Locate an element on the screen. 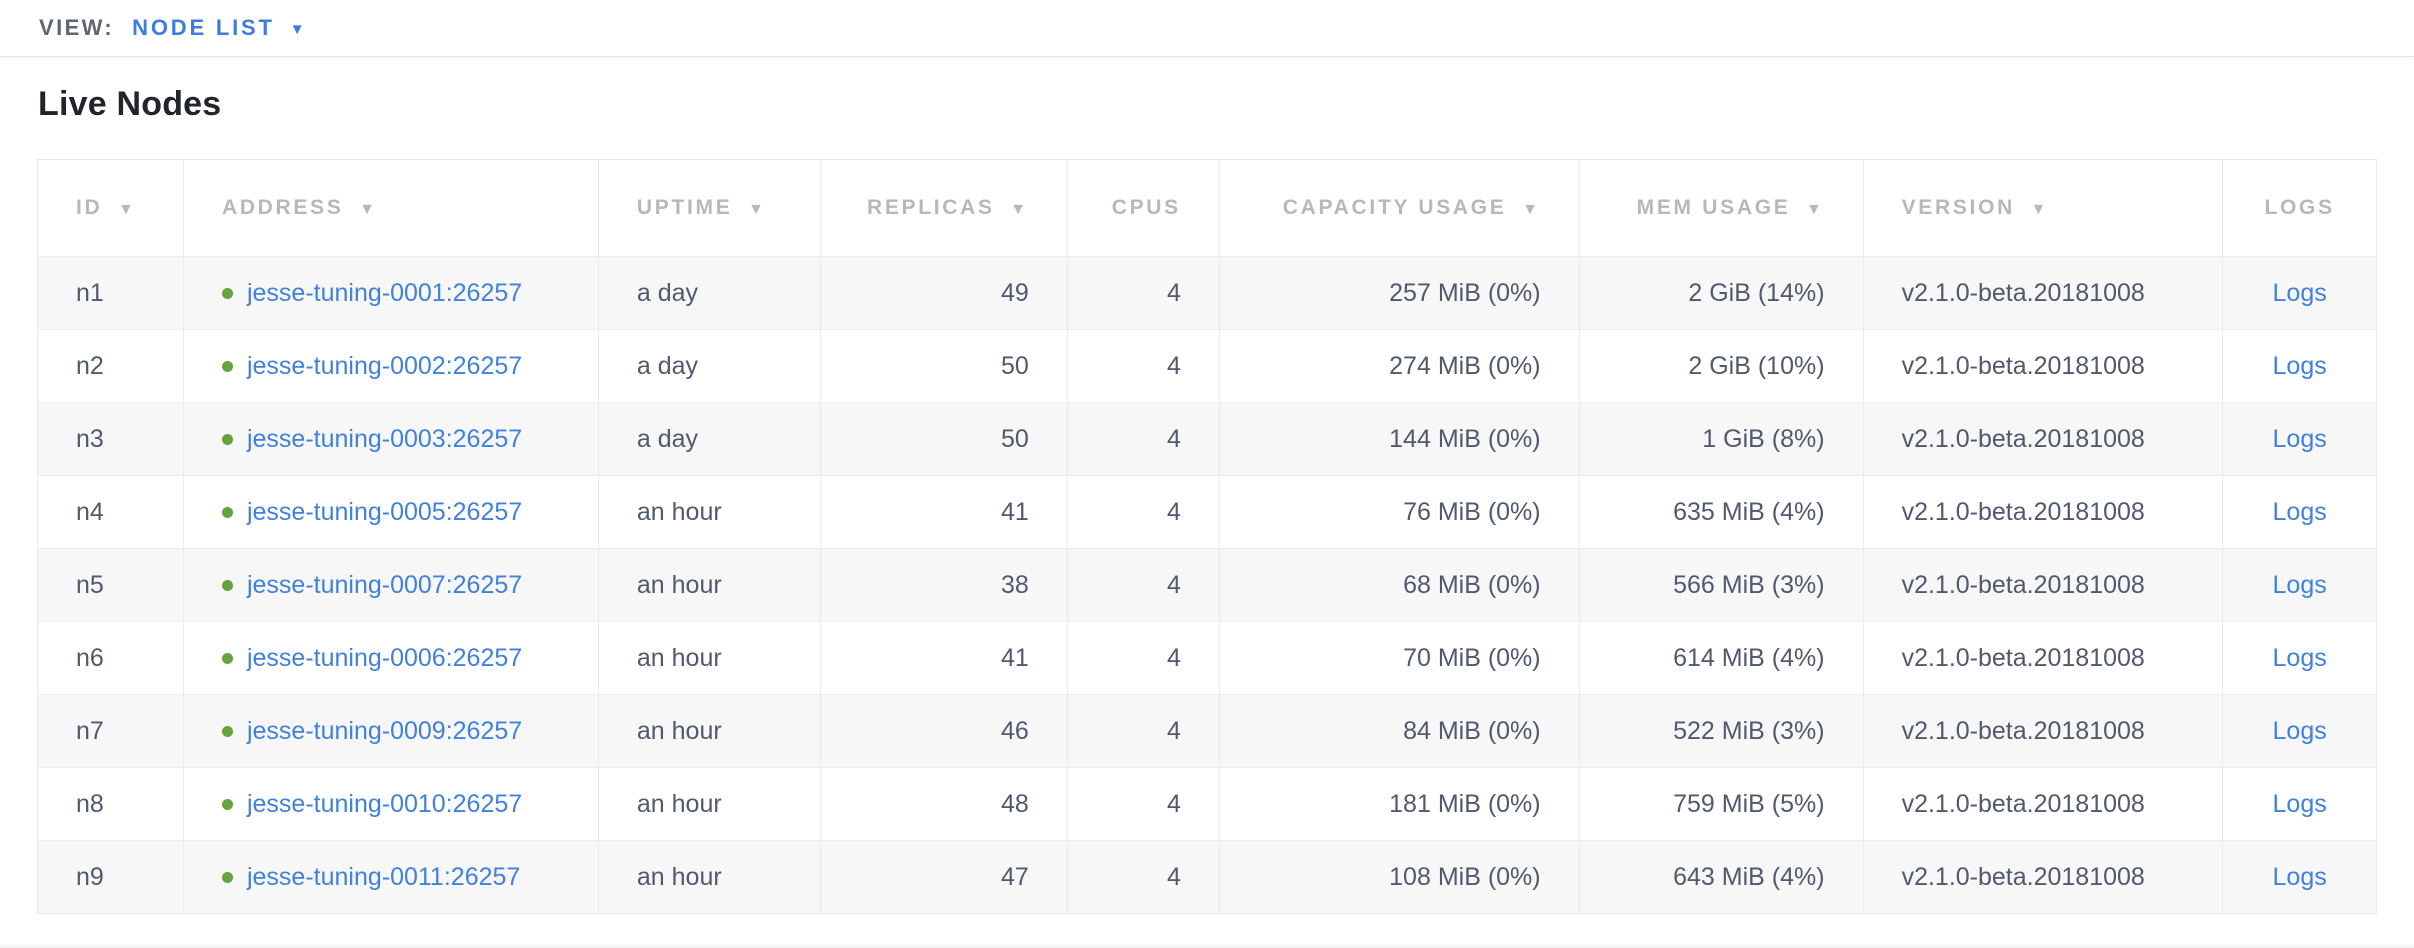 The height and width of the screenshot is (948, 2414). column-header-label: UPTIME is located at coordinates (684, 207).